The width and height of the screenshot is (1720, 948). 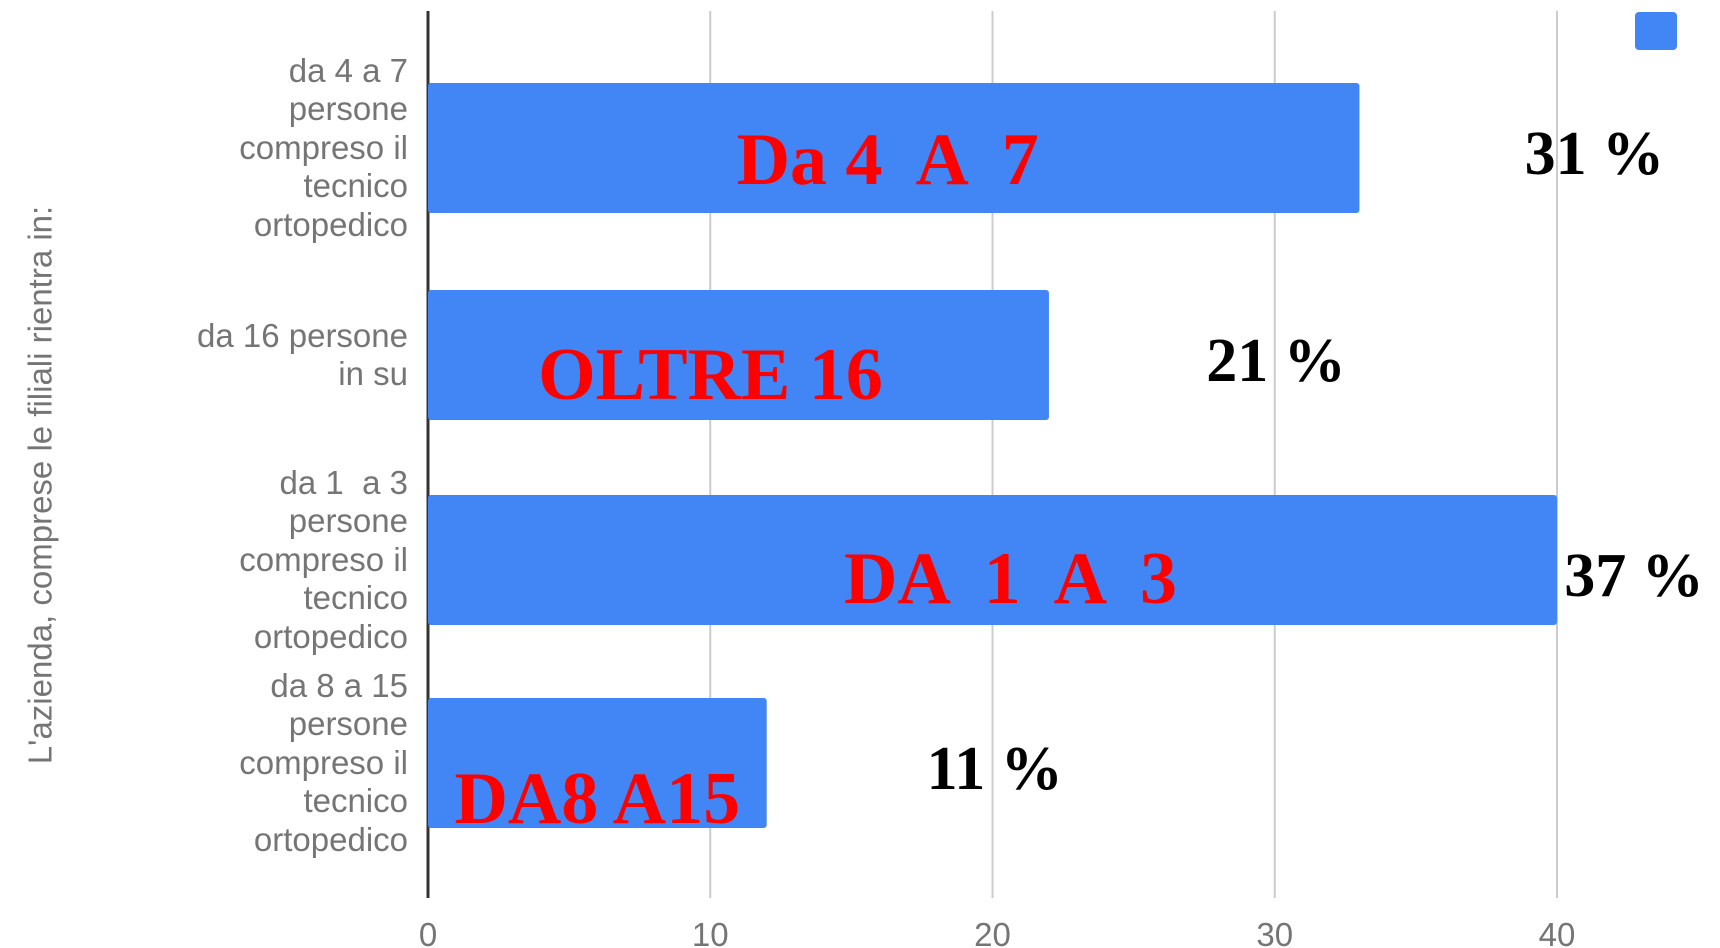 I want to click on percent-annotation: 21 %, so click(x=1276, y=361).